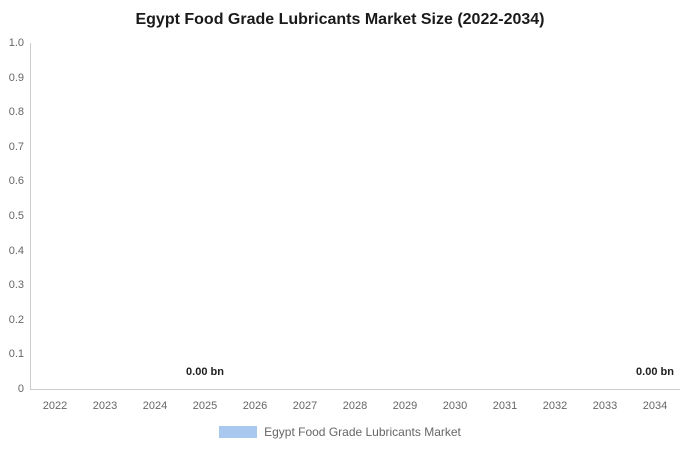 The image size is (680, 450). I want to click on legend-swatch-icon, so click(238, 432).